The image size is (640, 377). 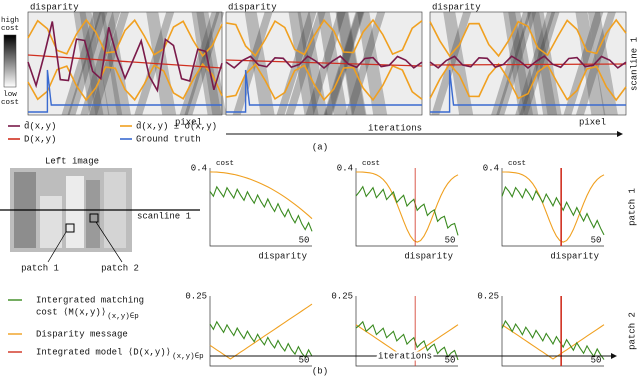 What do you see at coordinates (592, 122) in the screenshot?
I see `axis-label: pixel` at bounding box center [592, 122].